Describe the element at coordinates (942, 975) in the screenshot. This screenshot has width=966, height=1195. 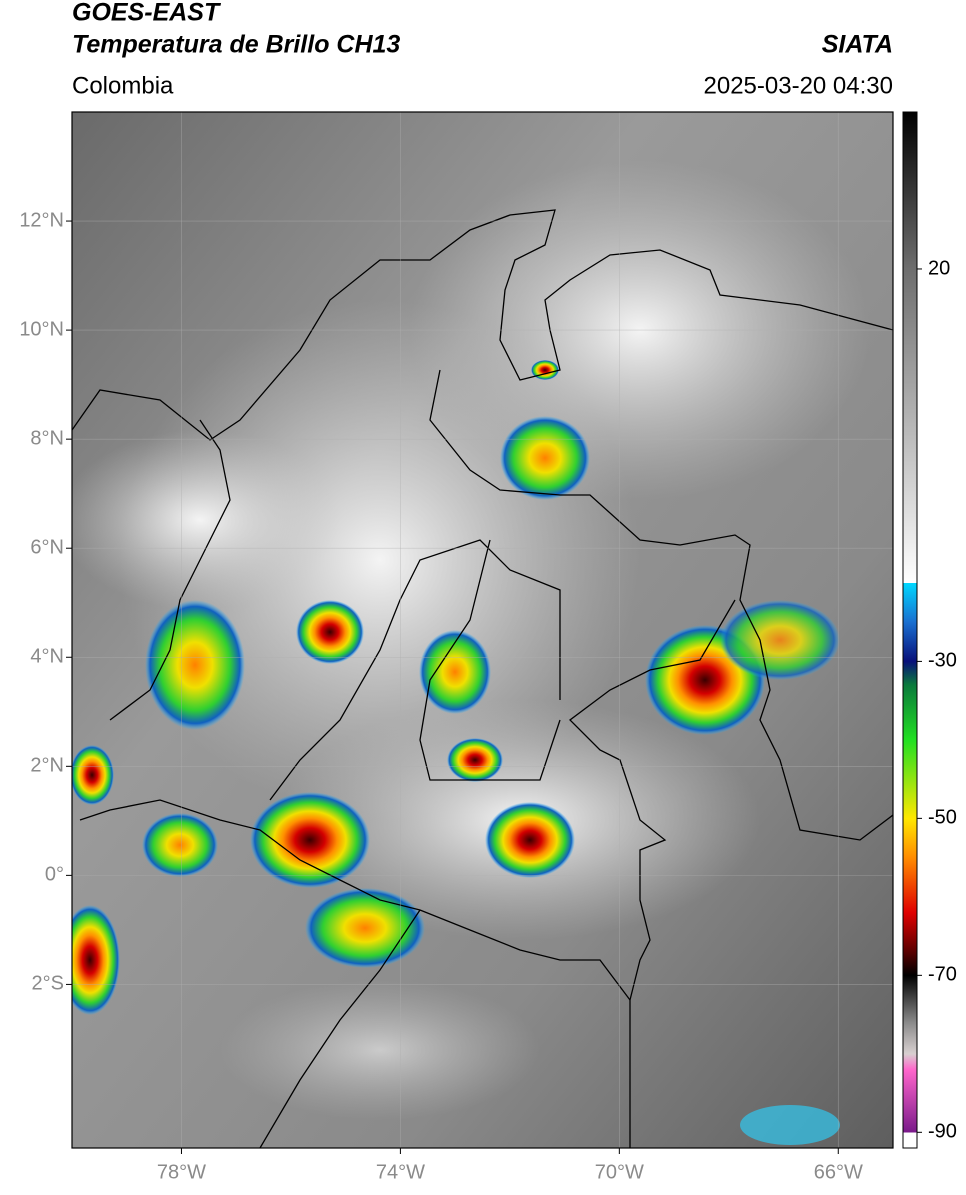
I see `colorbar-tick-label: -70` at that location.